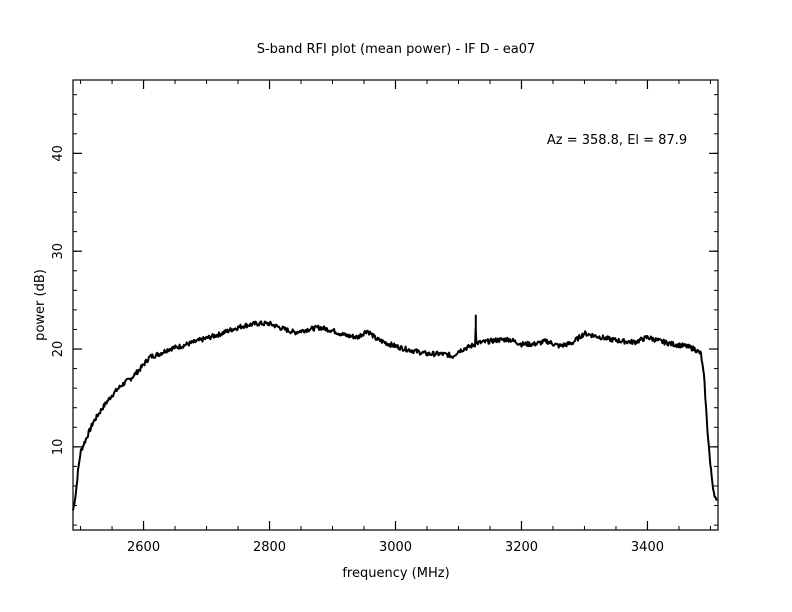  I want to click on x-tick-label: 3400, so click(647, 547).